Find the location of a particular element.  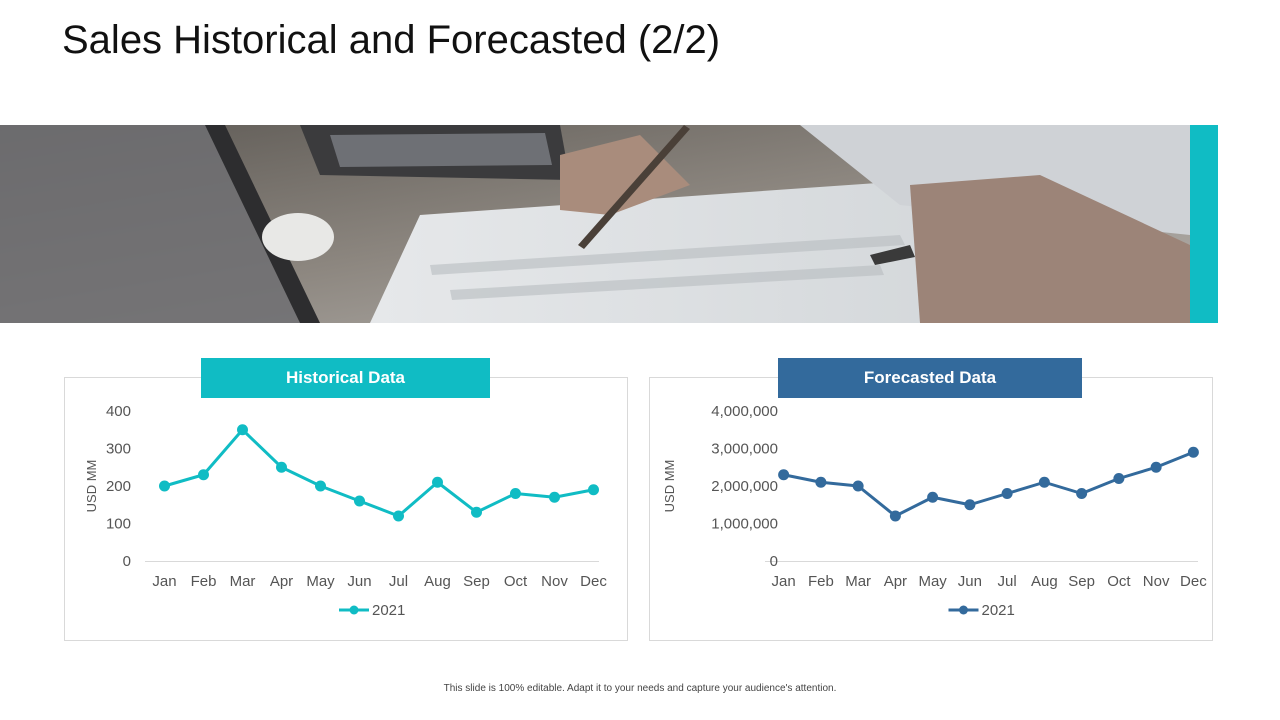

slide-title: Sales Historical and Forecasted (2/2) is located at coordinates (391, 40).